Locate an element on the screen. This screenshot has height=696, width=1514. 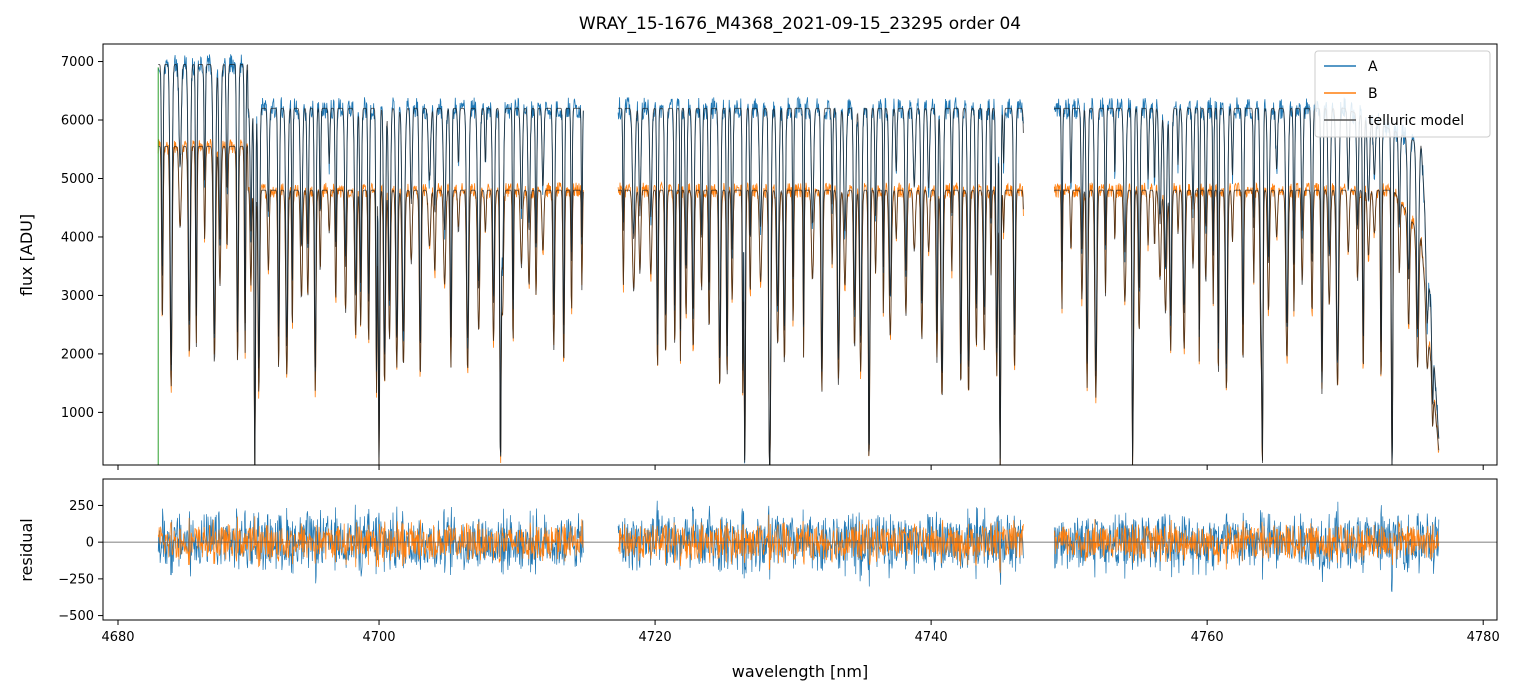
x-tick-label: 4760 is located at coordinates (1207, 637).